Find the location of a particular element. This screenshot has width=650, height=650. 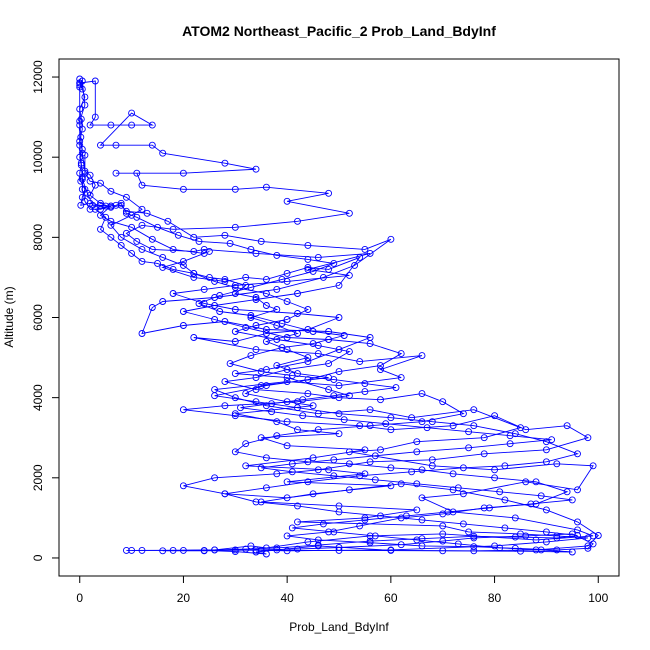

x-tick-label: 100 is located at coordinates (598, 598).